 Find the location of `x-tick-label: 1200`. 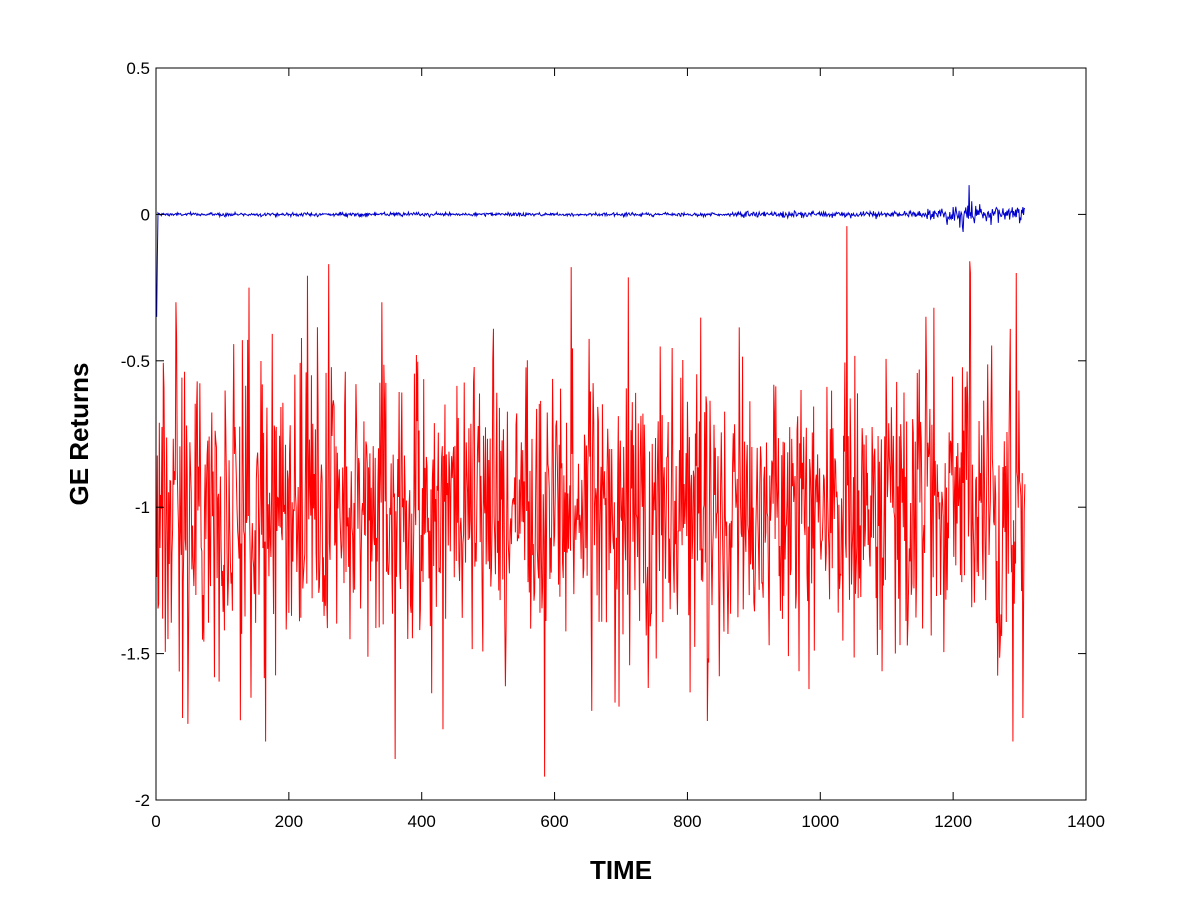

x-tick-label: 1200 is located at coordinates (953, 821).